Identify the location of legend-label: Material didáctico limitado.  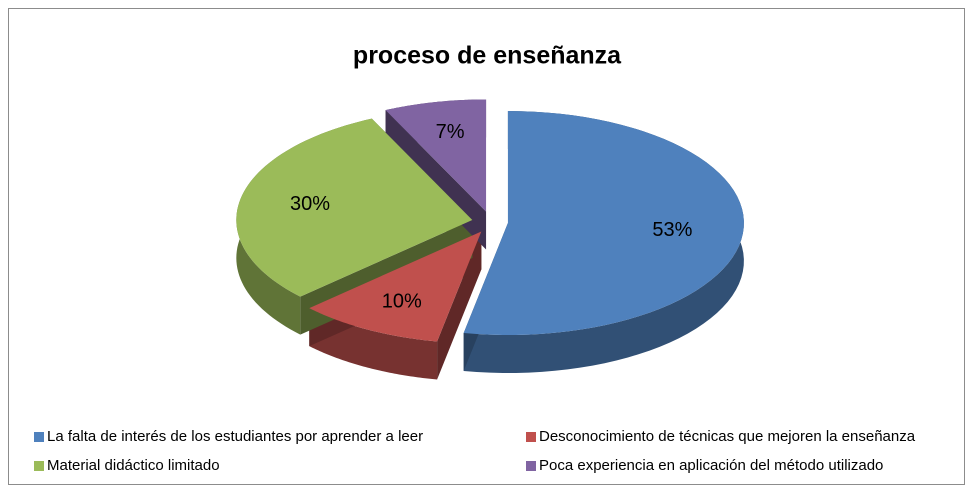
(133, 465).